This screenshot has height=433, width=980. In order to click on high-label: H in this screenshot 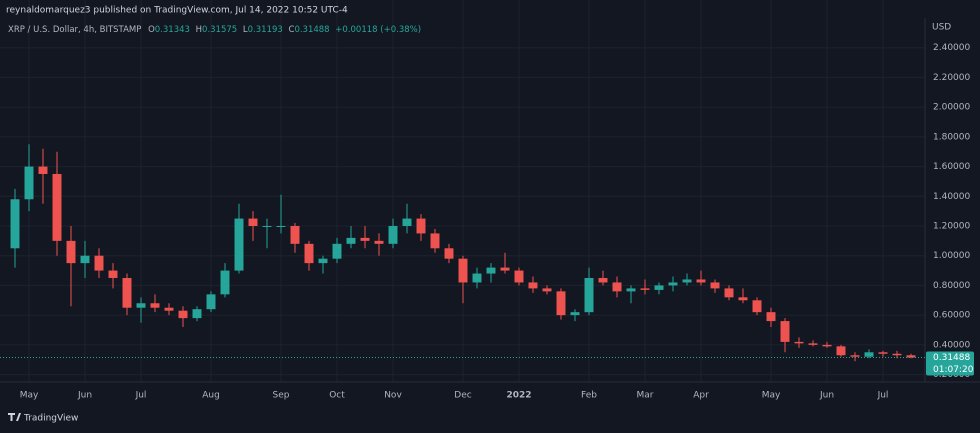, I will do `click(199, 30)`.